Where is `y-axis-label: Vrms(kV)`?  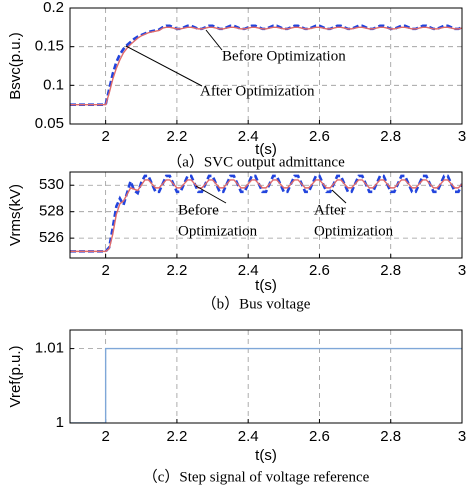
y-axis-label: Vrms(kV) is located at coordinates (15, 215).